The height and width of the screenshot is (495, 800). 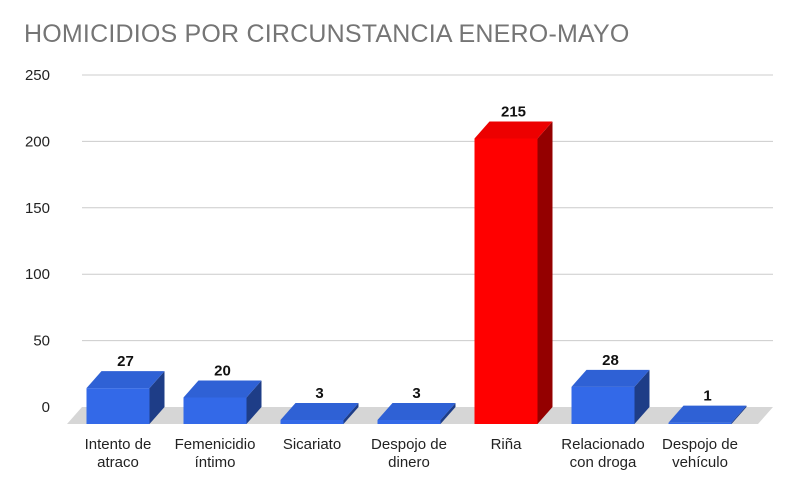 What do you see at coordinates (37, 274) in the screenshot?
I see `y-tick-label: 100` at bounding box center [37, 274].